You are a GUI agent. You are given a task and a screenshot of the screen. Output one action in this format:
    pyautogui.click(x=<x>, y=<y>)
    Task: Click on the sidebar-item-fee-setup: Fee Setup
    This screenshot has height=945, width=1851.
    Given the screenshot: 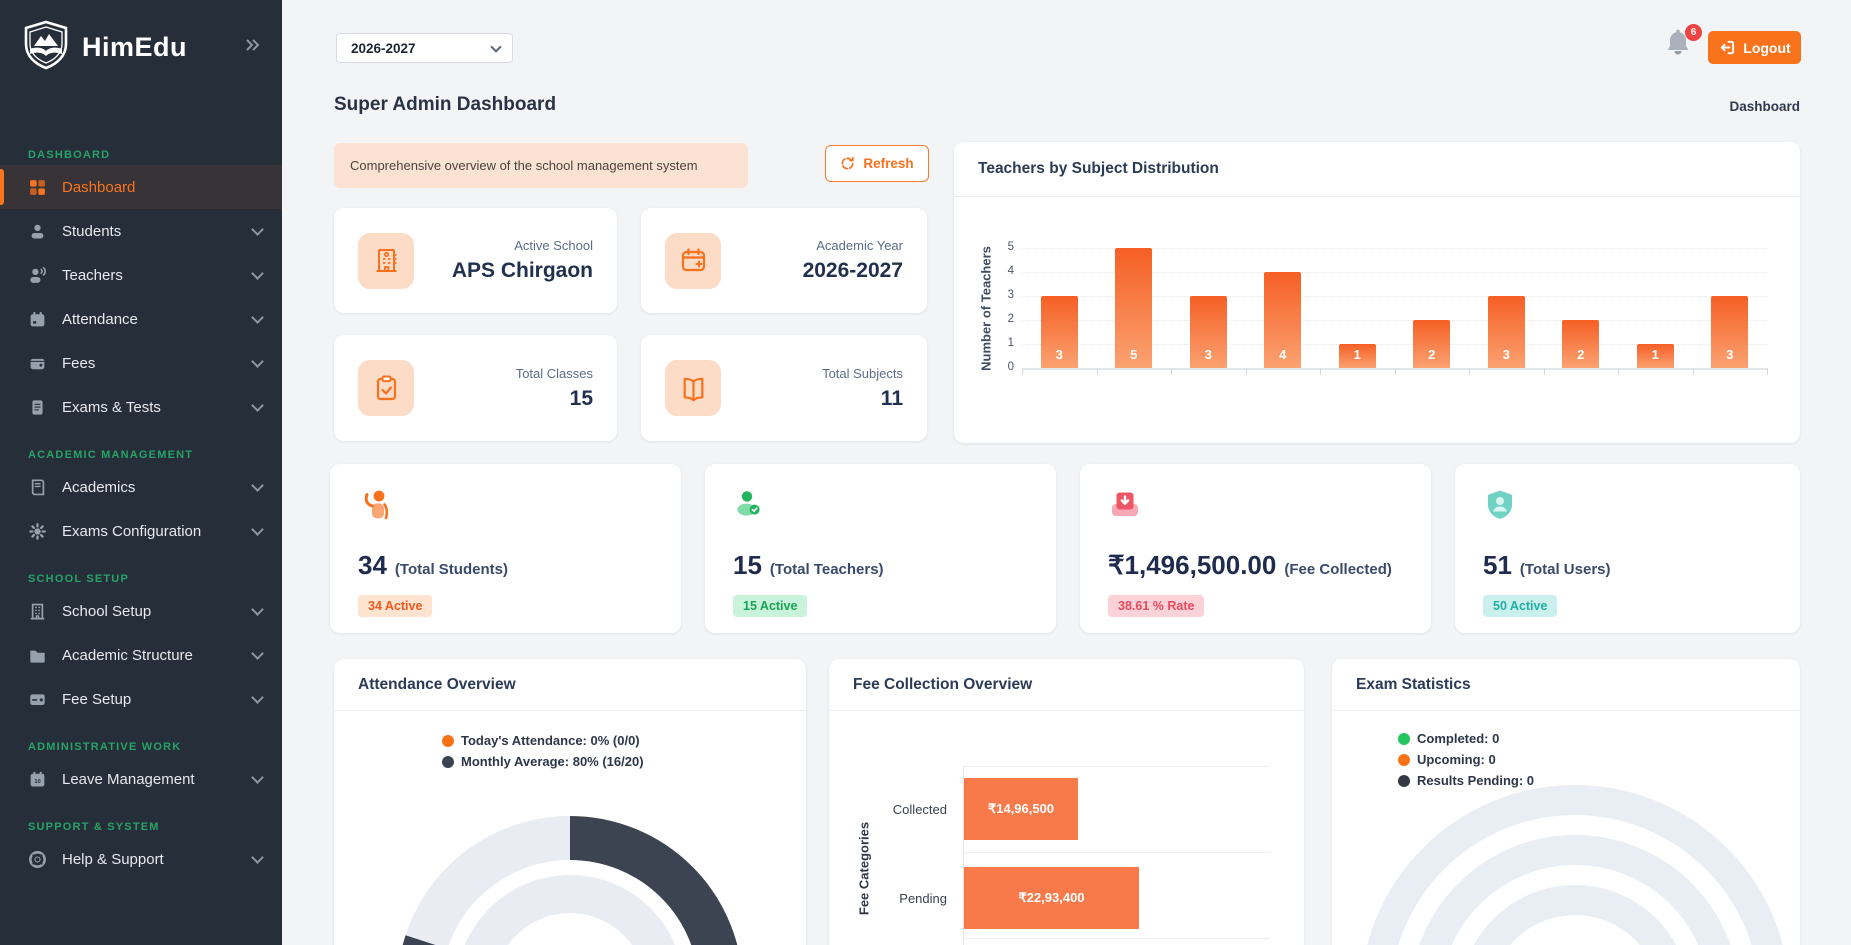 What is the action you would take?
    pyautogui.click(x=141, y=699)
    